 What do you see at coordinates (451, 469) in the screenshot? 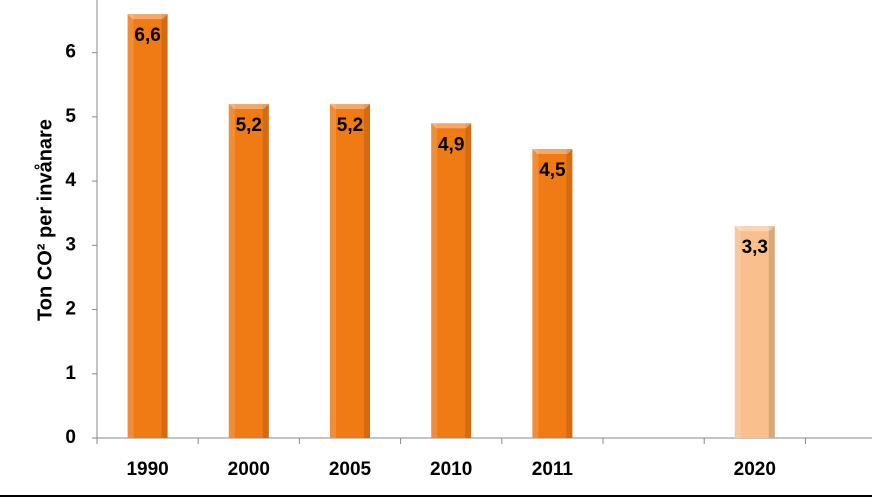
I see `x-tick-label: 2010` at bounding box center [451, 469].